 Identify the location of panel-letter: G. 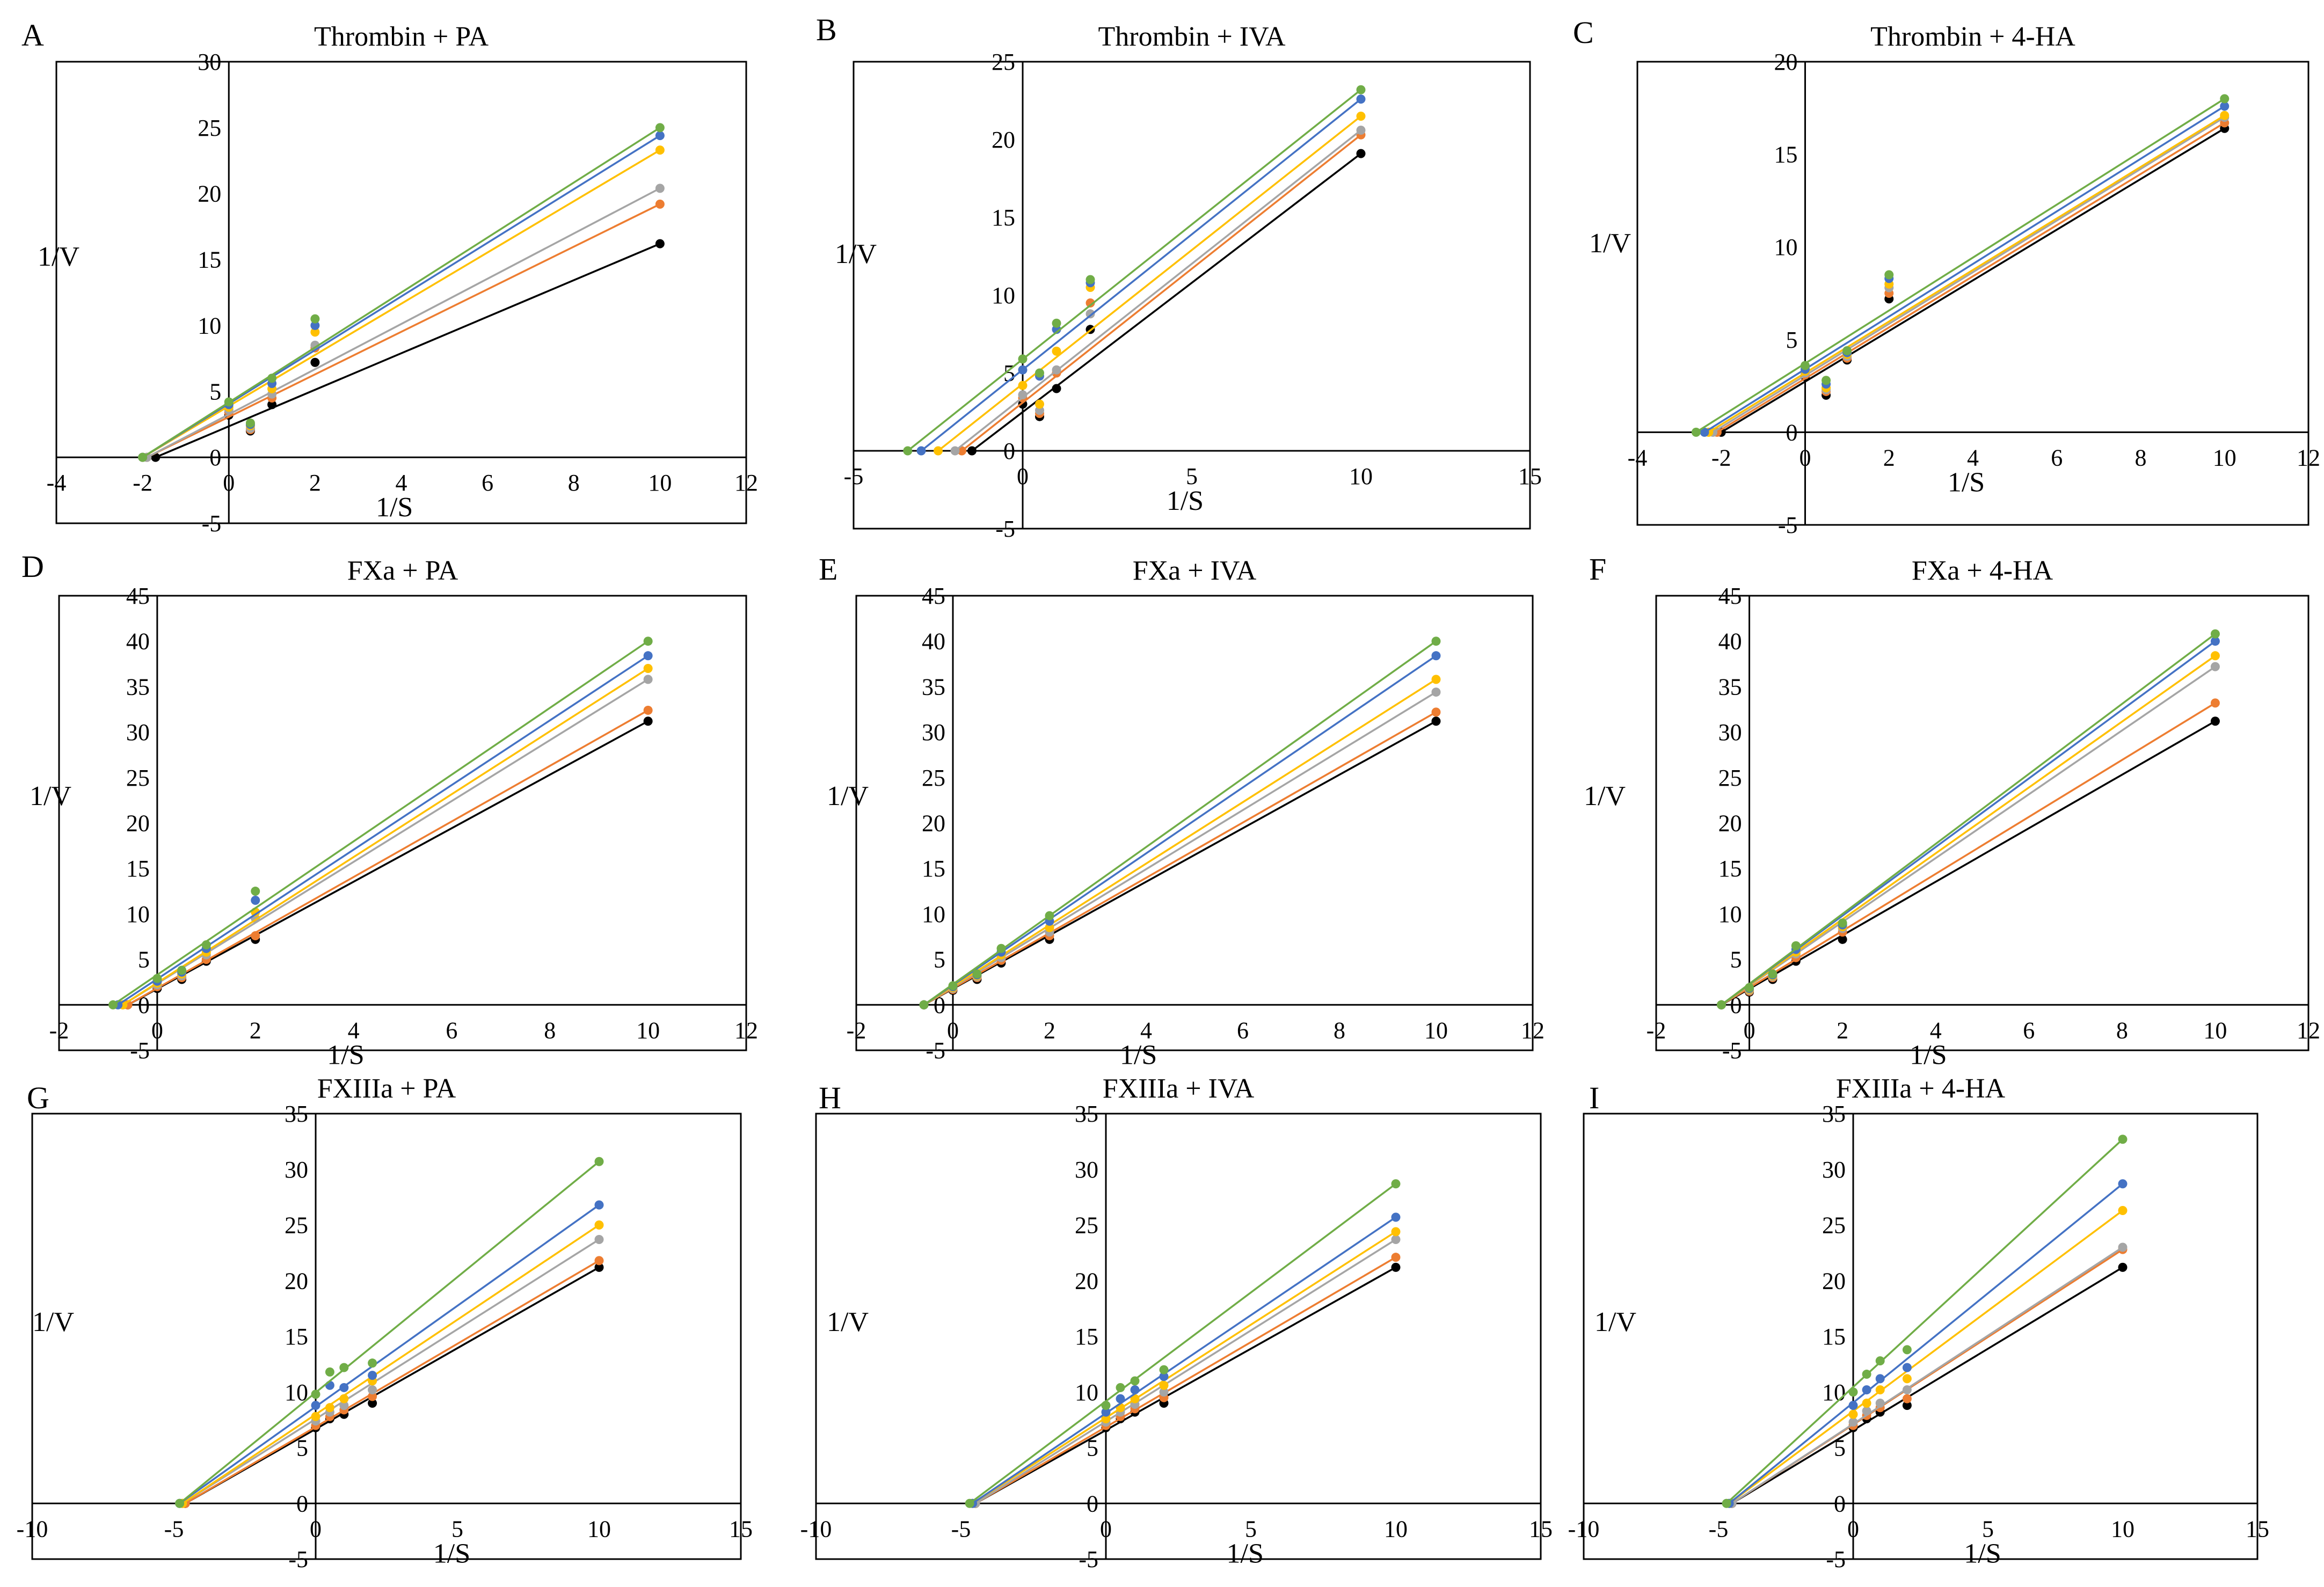
(38, 1097).